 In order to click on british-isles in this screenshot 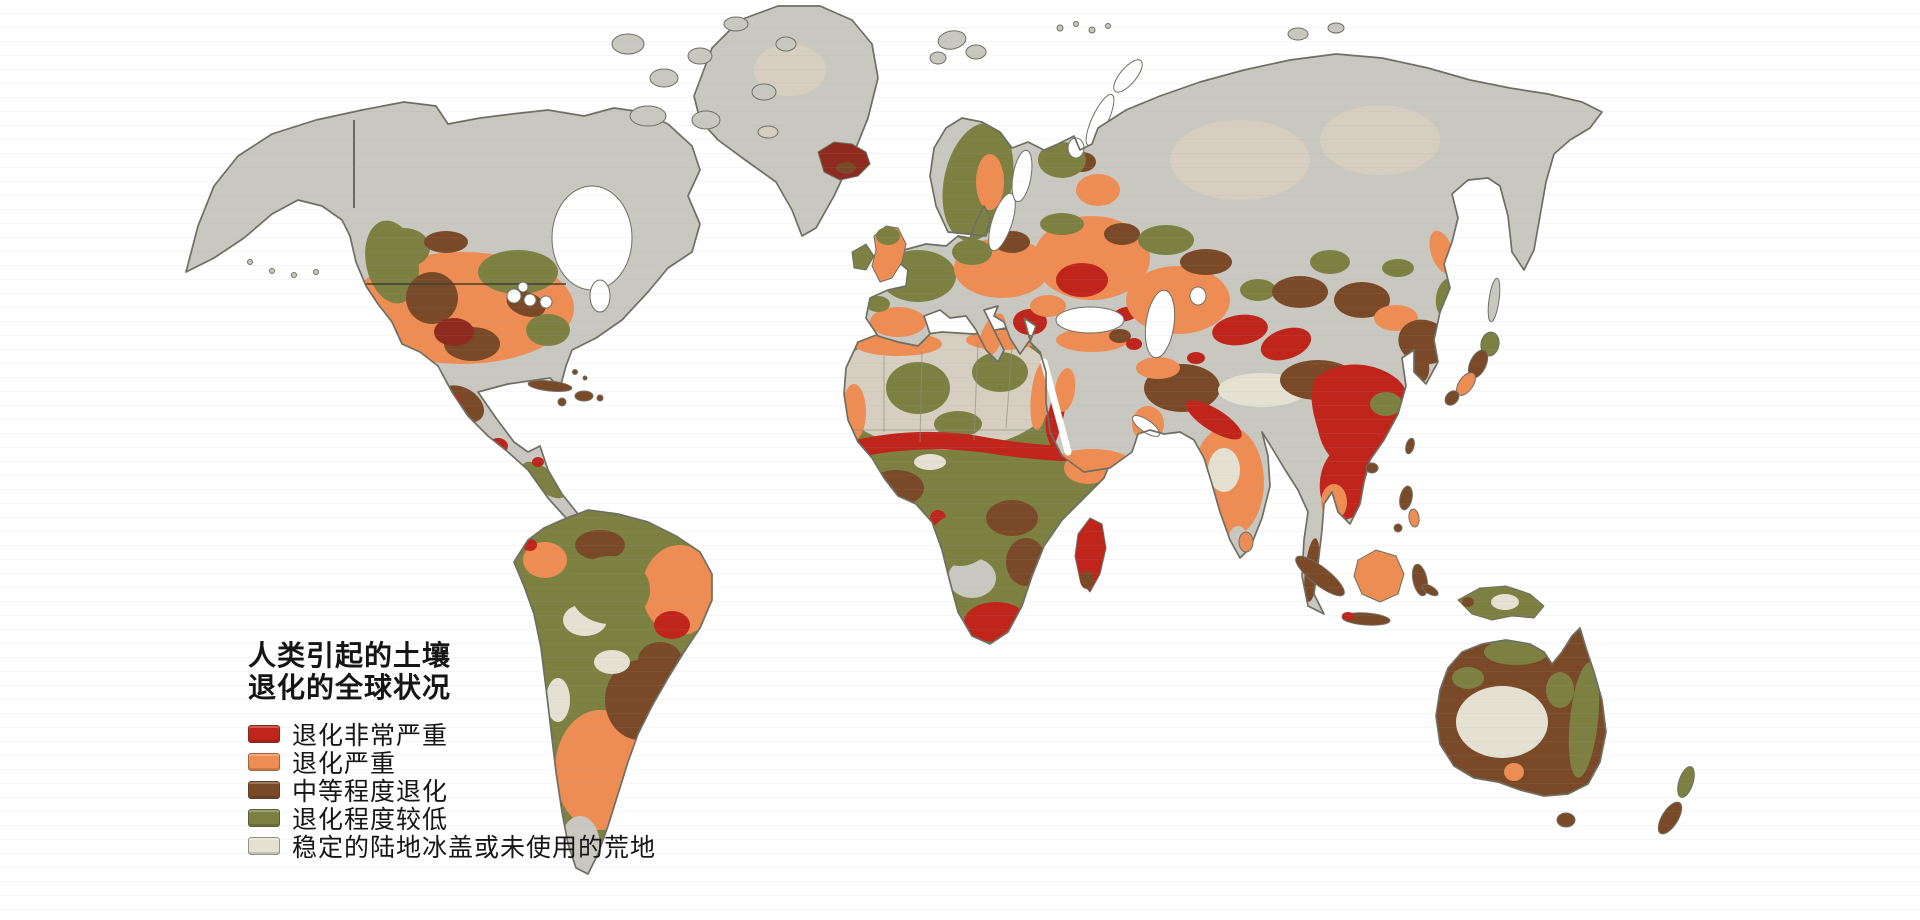, I will do `click(879, 254)`.